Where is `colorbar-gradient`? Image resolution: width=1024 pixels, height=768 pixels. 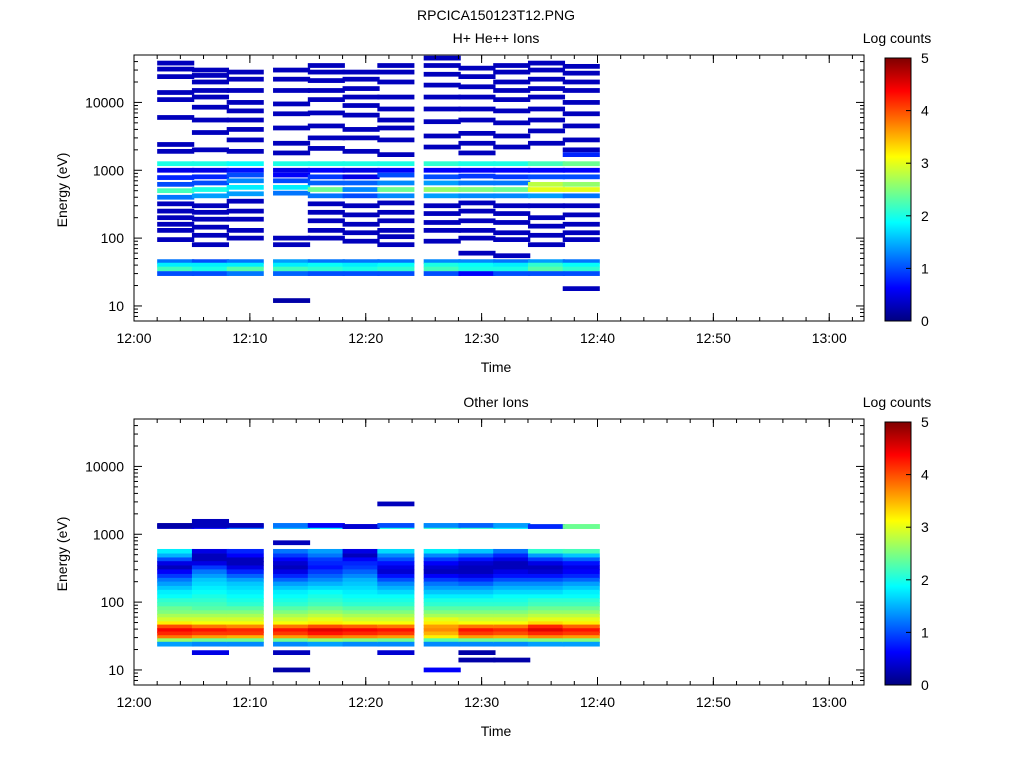 colorbar-gradient is located at coordinates (898, 189).